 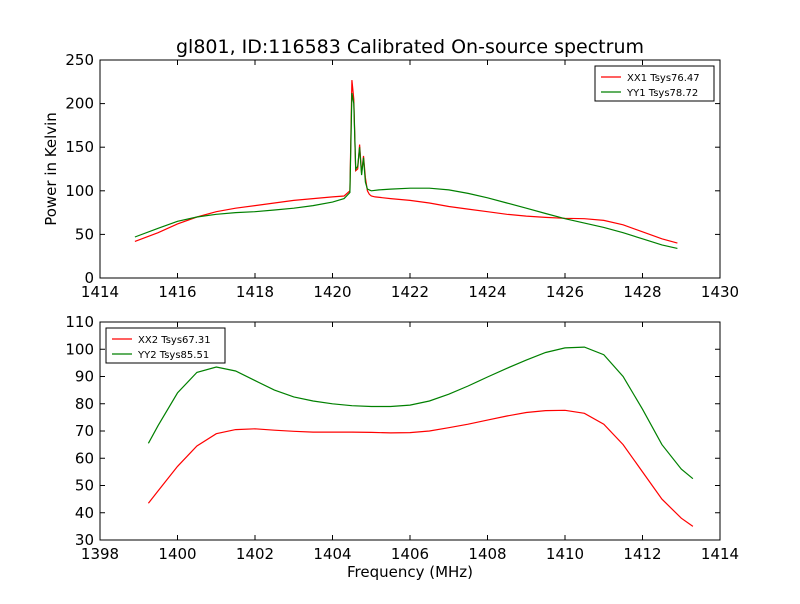 I want to click on x-tick-label: 1404, so click(x=332, y=554).